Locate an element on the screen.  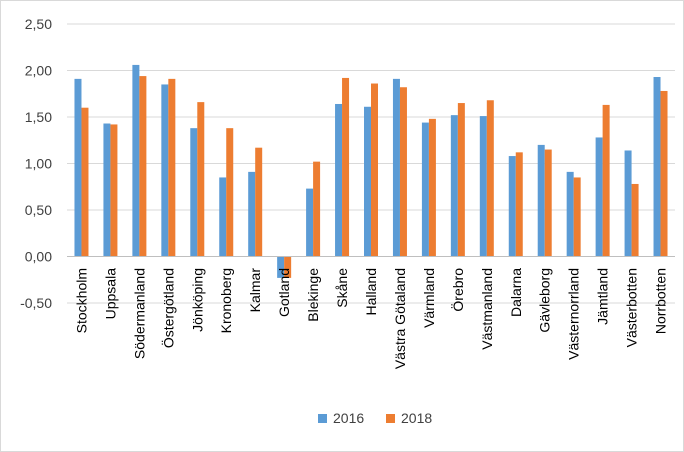
category-label: Skåne is located at coordinates (342, 288).